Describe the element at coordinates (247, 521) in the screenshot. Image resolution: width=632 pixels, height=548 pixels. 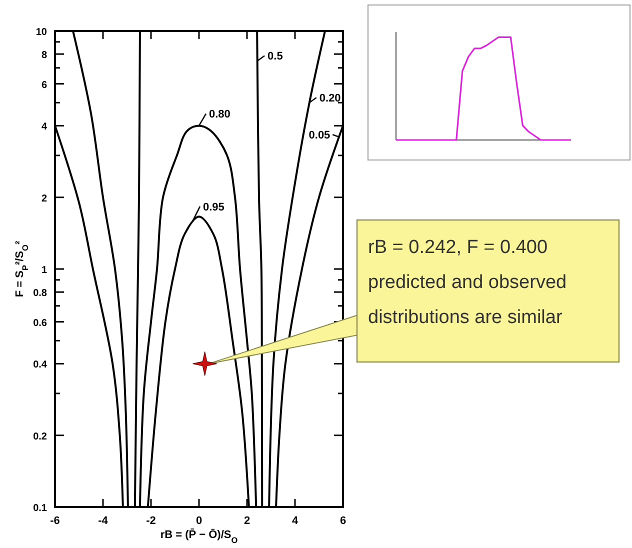
I see `x-tick-label: 2` at that location.